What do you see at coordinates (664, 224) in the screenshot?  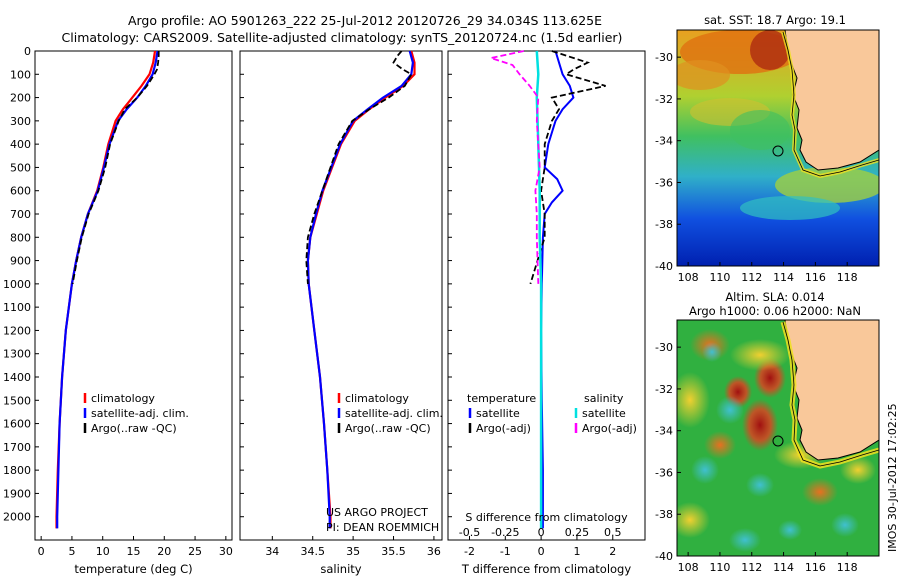 I see `map-y-tick-label: -38` at bounding box center [664, 224].